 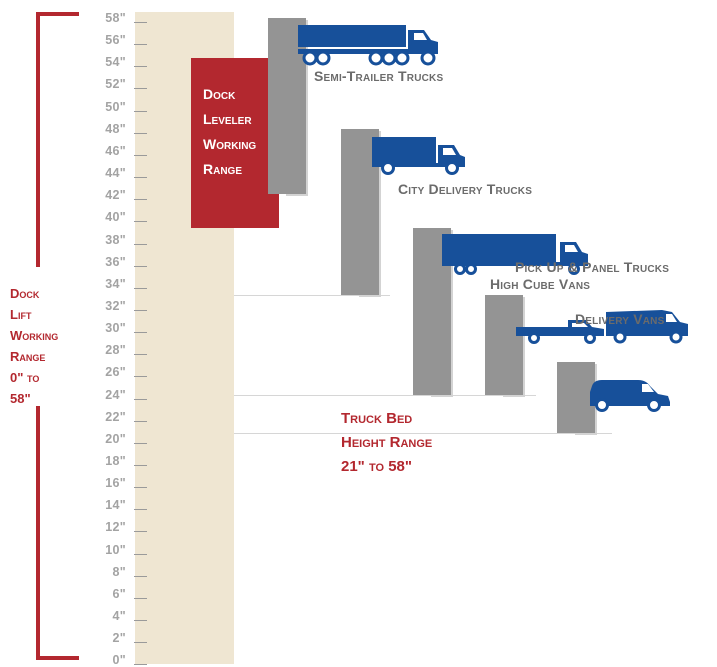 I want to click on truck-bed-line-1: Truck Bed, so click(x=377, y=418).